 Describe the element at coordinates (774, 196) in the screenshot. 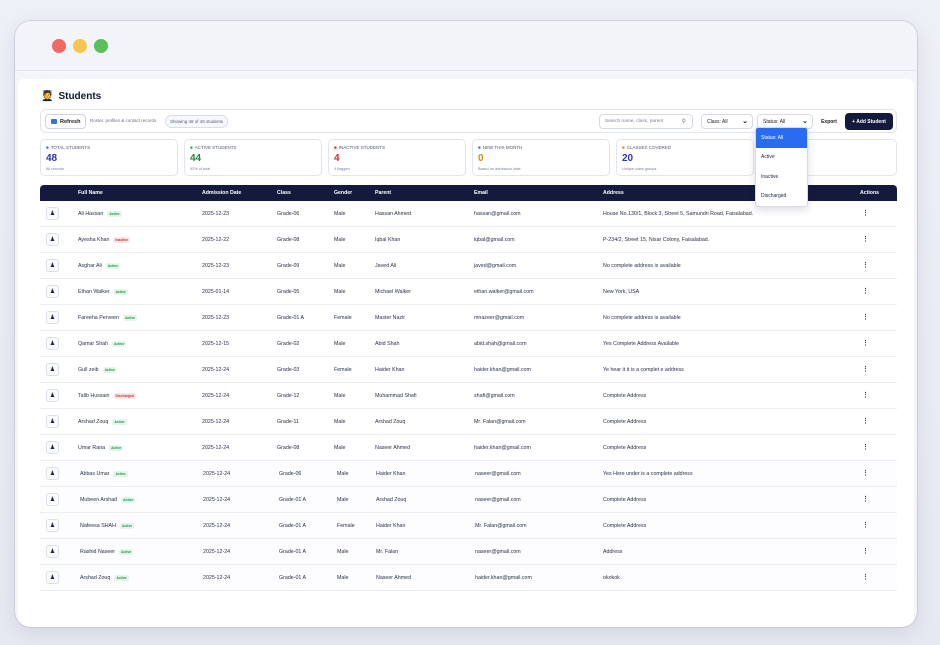

I see `status-option-discharged: Discharged` at that location.